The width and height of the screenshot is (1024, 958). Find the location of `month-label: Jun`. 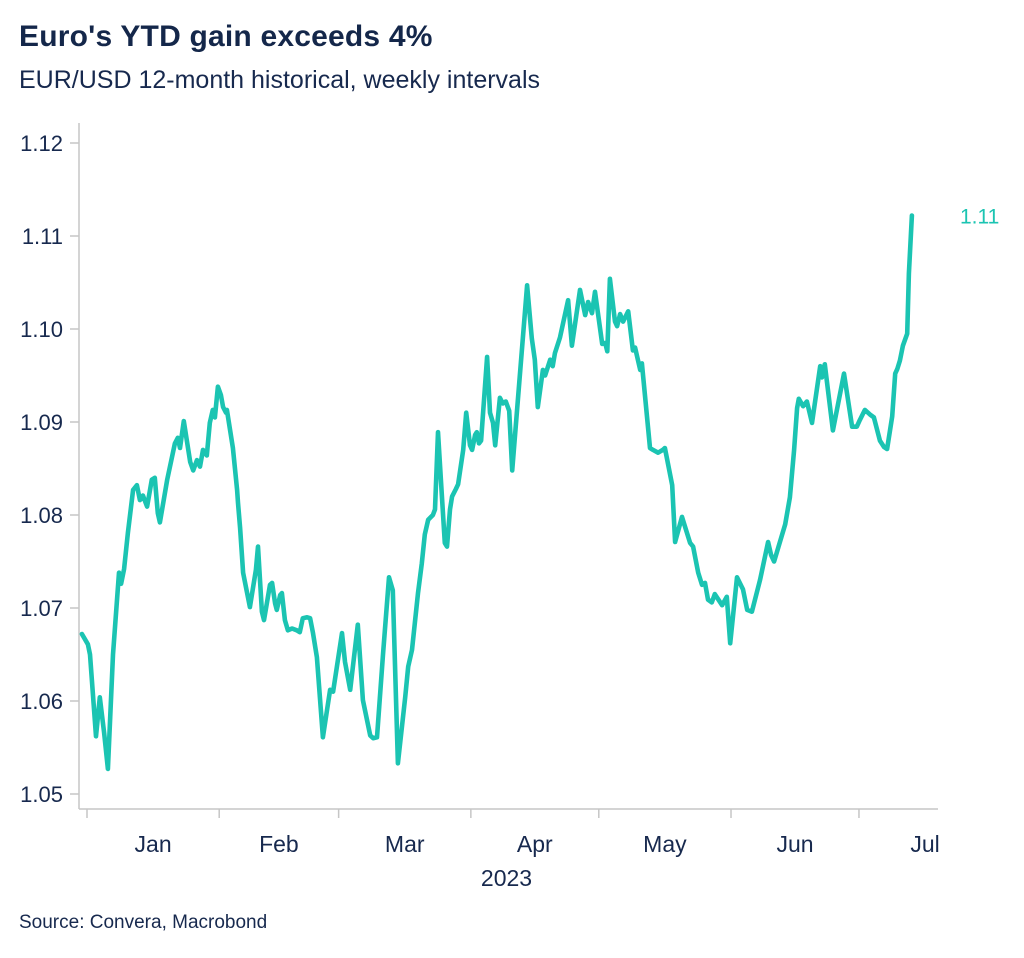

month-label: Jun is located at coordinates (794, 844).